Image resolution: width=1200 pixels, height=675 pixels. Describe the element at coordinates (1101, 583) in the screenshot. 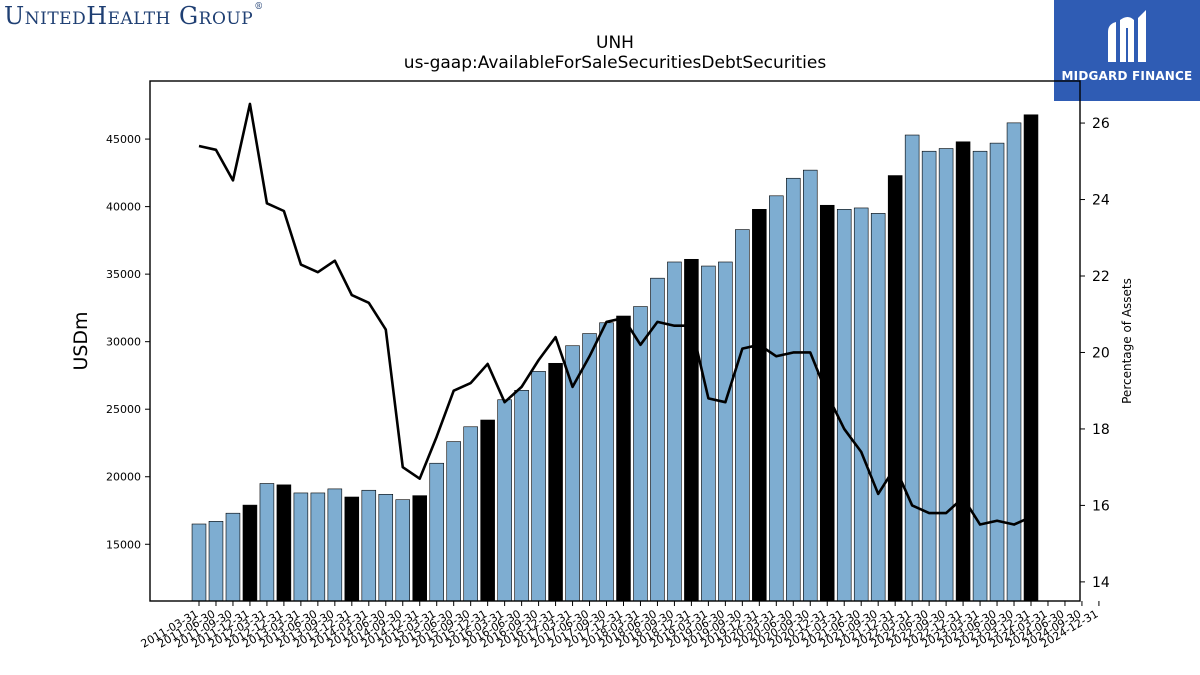

I see `y2-tick-label: 14` at that location.